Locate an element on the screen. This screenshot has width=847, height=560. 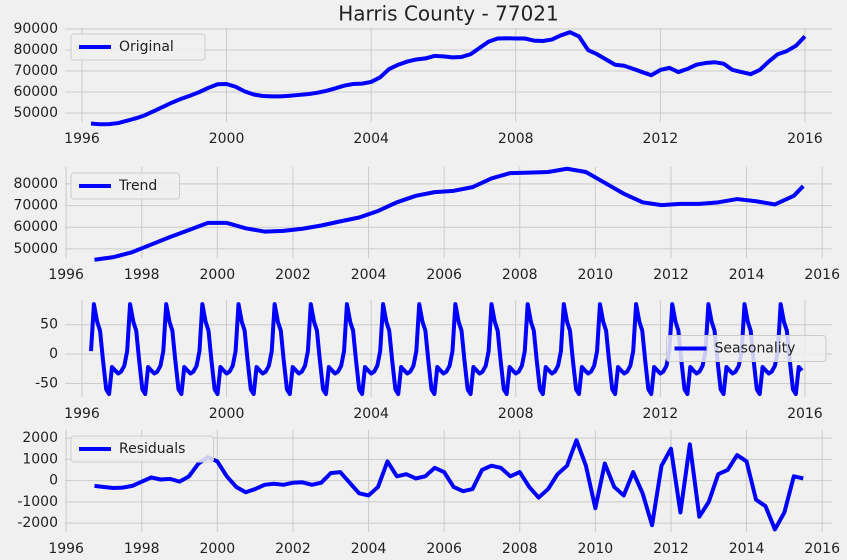
legend: Trend is located at coordinates (125, 186).